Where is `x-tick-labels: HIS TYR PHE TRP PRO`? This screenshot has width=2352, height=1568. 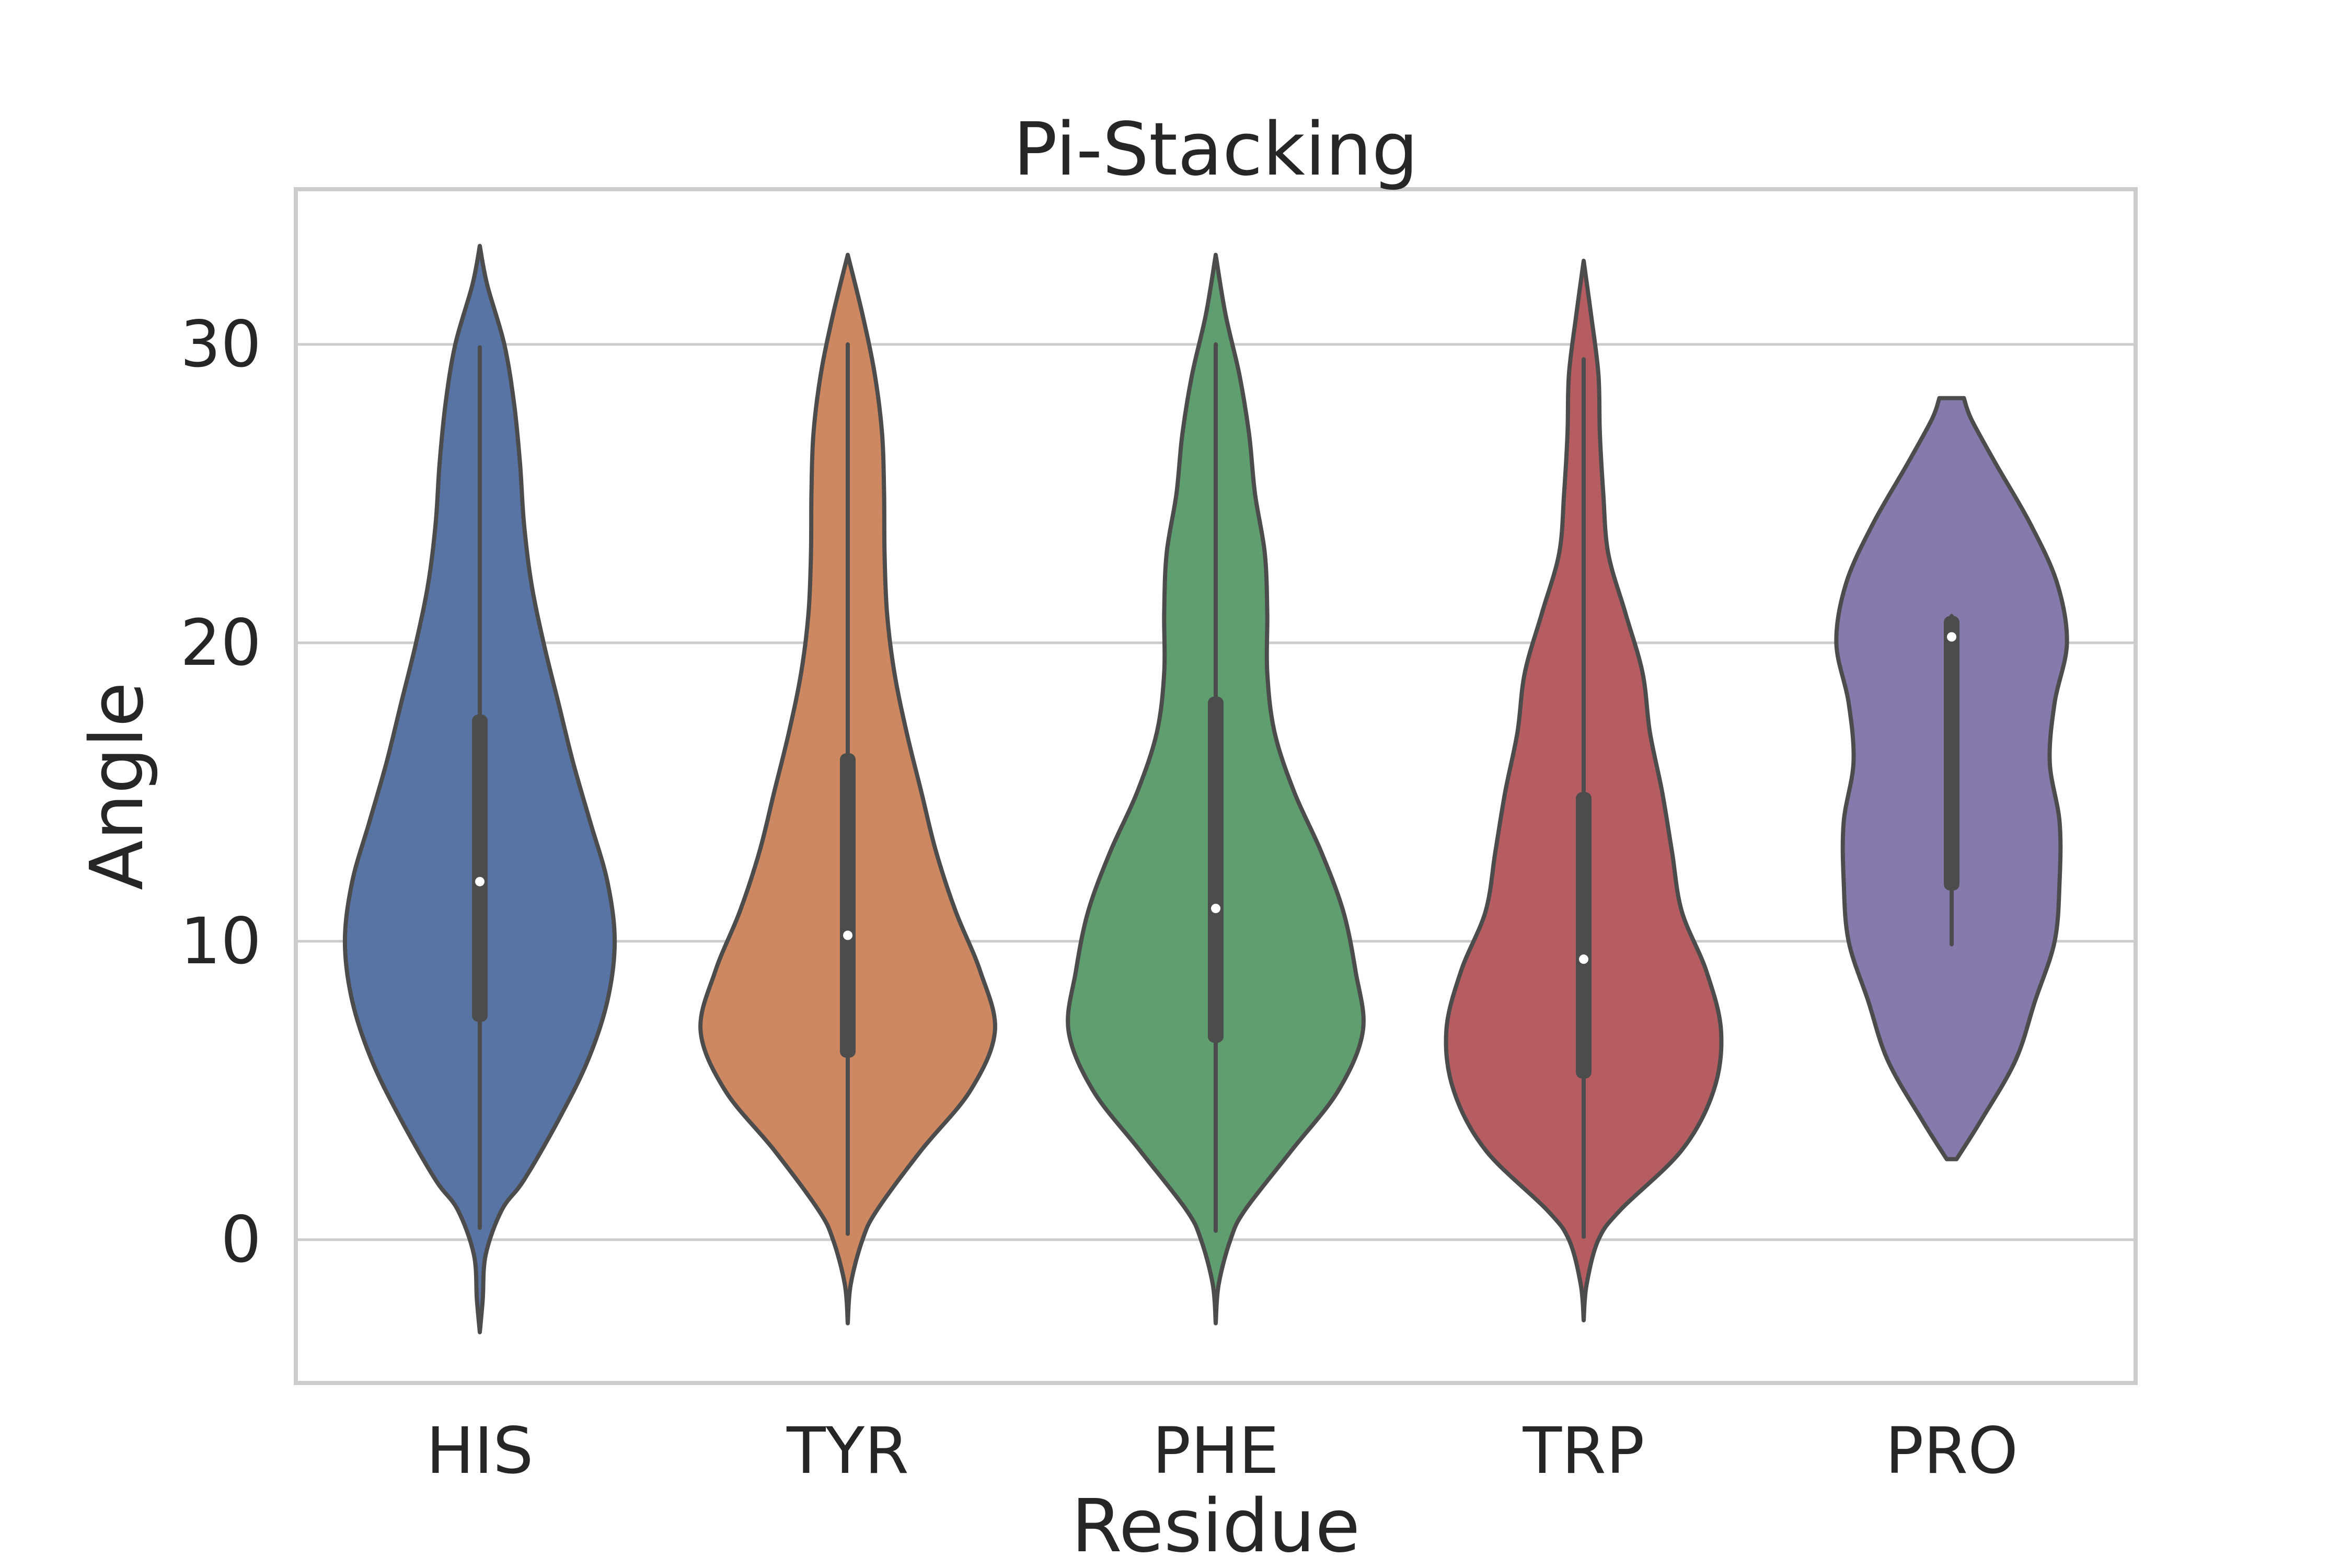
x-tick-labels: HIS TYR PHE TRP PRO is located at coordinates (1222, 1451).